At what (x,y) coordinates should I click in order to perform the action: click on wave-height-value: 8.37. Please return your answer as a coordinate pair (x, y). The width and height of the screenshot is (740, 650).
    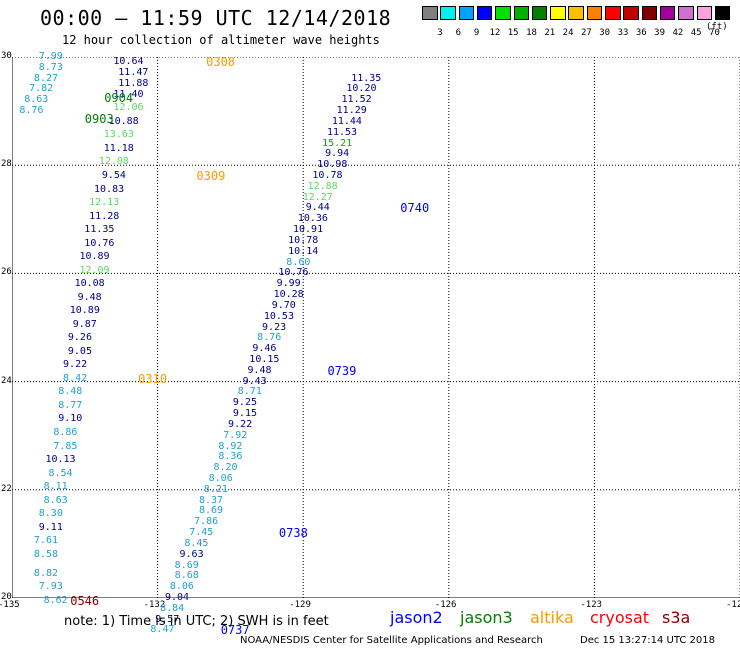
    Looking at the image, I should click on (211, 500).